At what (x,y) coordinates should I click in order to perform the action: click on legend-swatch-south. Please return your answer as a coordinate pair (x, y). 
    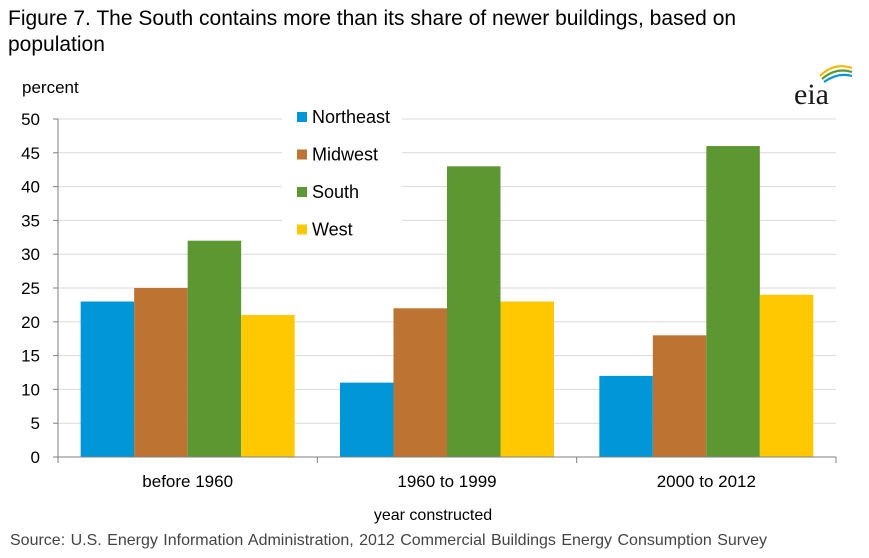
    Looking at the image, I should click on (302, 192).